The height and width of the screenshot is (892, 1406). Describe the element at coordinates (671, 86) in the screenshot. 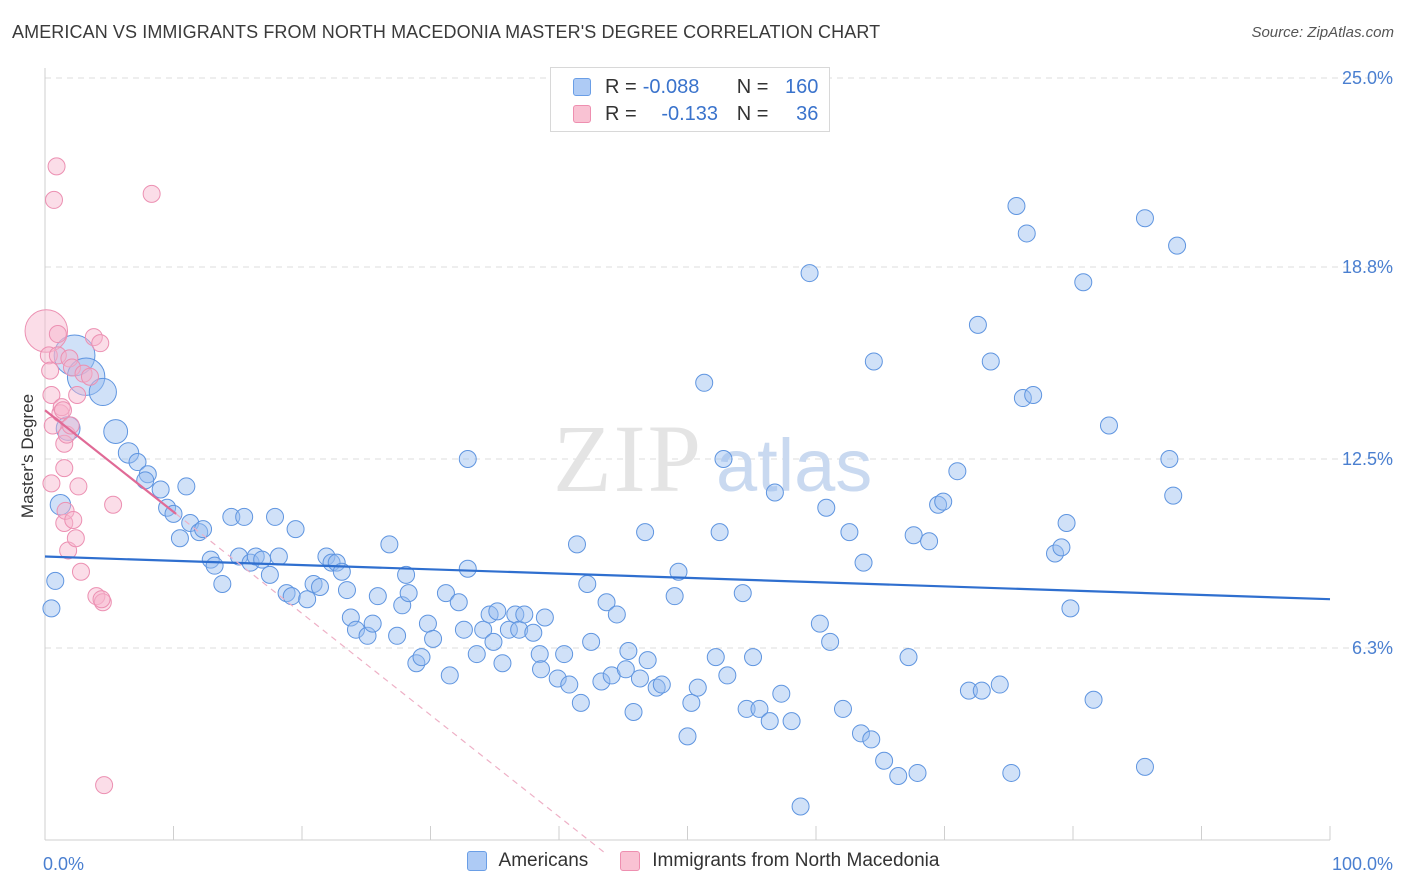

I see `legend-r-value: -0.088` at that location.